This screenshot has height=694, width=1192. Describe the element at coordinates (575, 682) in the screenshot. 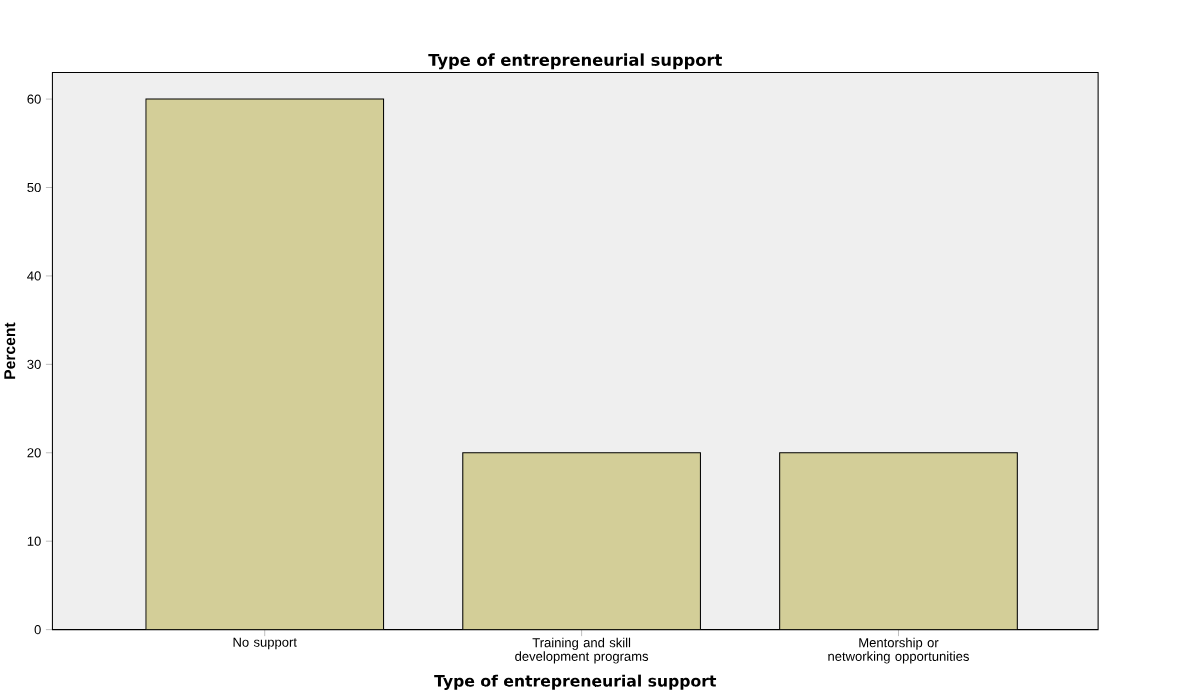

I see `x-axis-title: Type of entrepreneurial support` at that location.